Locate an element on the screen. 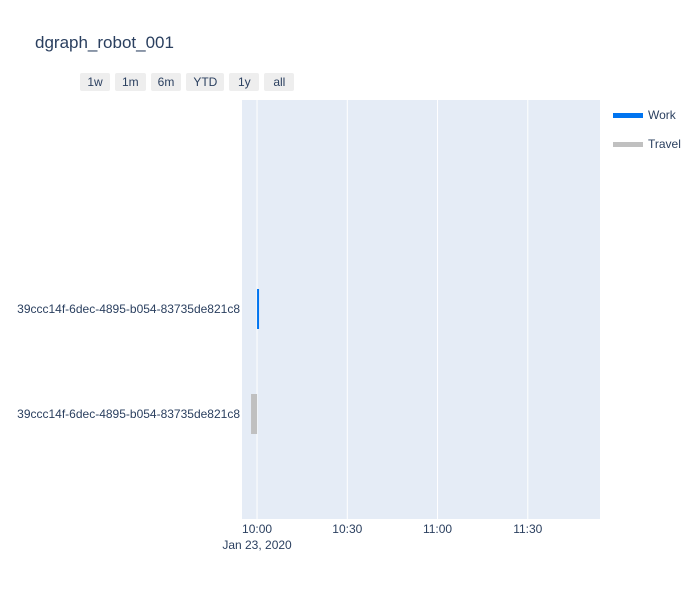 Image resolution: width=700 pixels, height=600 pixels. legend-item-work: Work is located at coordinates (647, 115).